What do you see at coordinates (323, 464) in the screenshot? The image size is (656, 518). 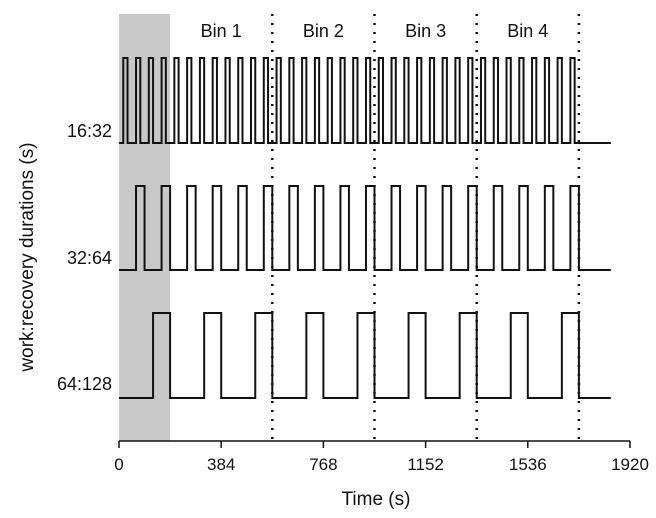 I see `x-tick-label: 768` at bounding box center [323, 464].